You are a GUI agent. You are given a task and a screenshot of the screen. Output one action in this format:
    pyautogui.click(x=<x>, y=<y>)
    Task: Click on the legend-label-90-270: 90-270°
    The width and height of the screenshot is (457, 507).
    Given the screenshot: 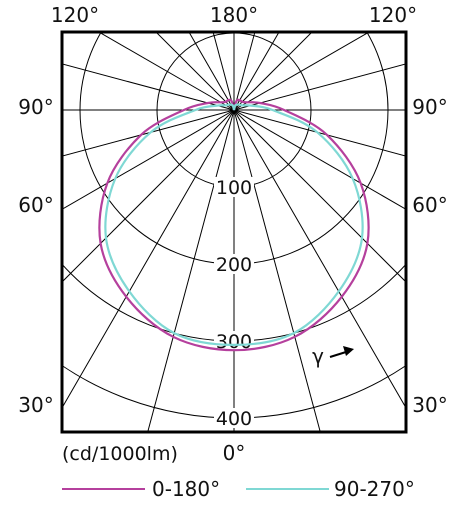 What is the action you would take?
    pyautogui.click(x=374, y=489)
    